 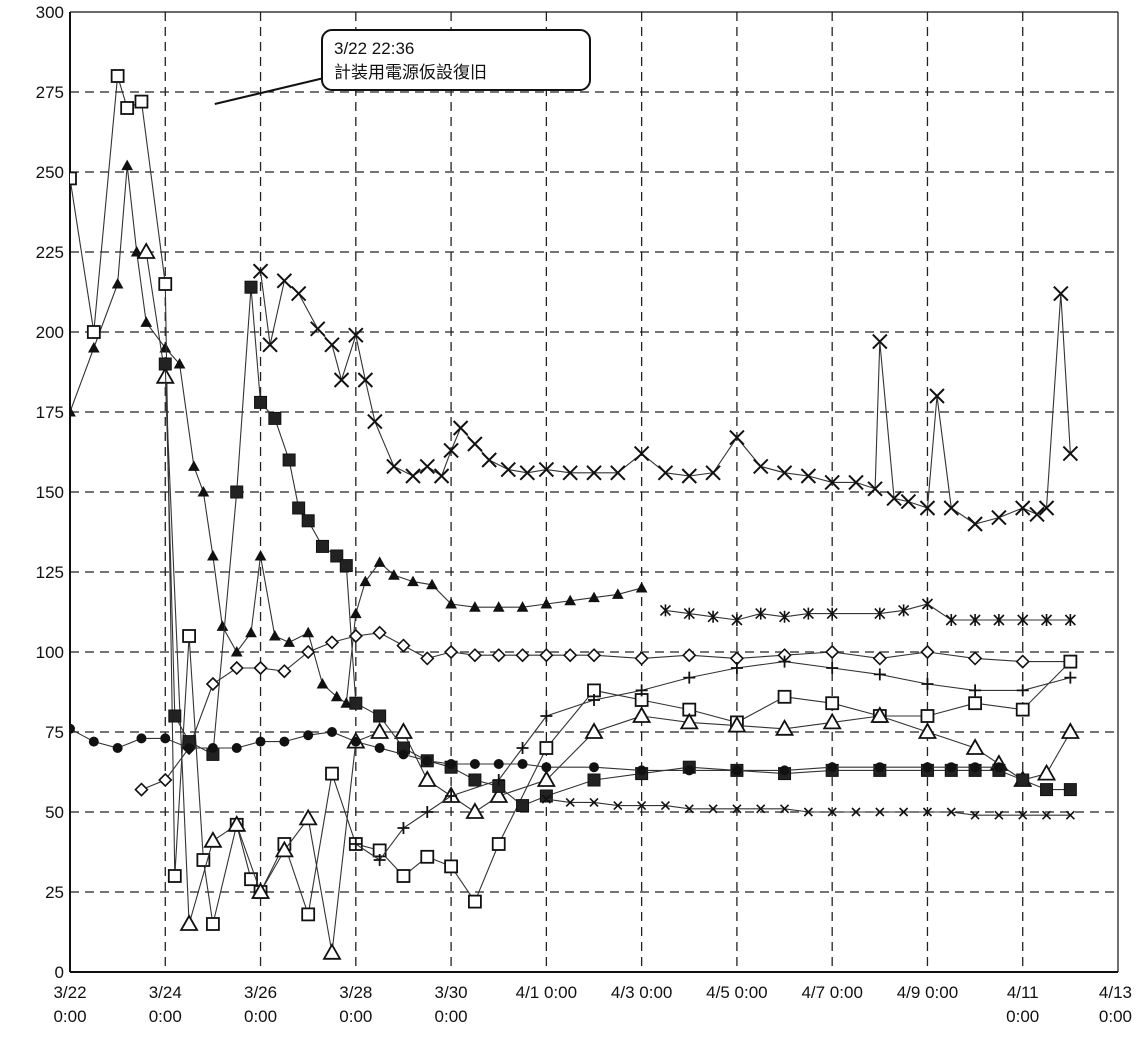 I want to click on series-line, so click(x=868, y=612).